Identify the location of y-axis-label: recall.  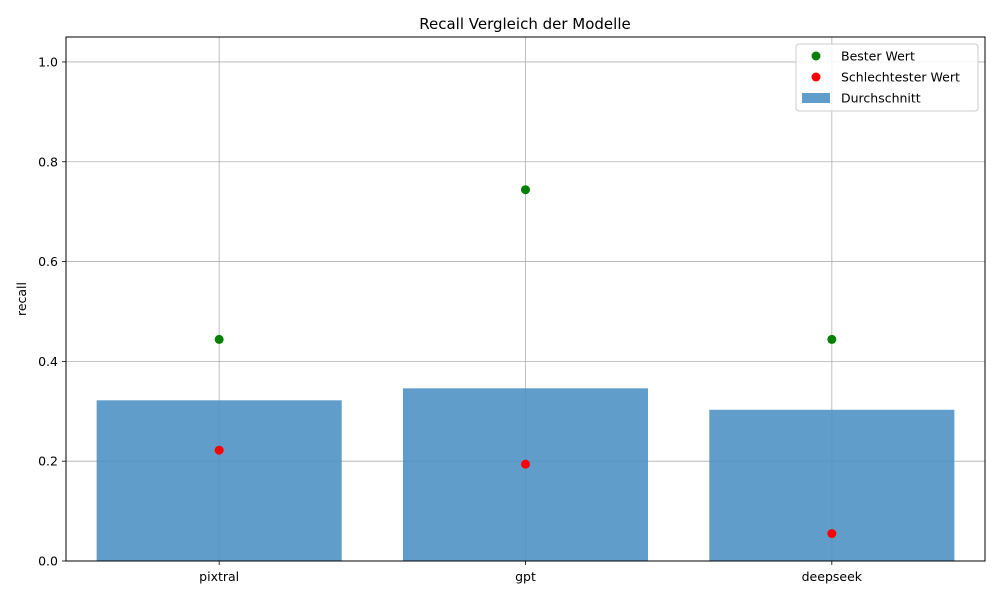
(21, 299).